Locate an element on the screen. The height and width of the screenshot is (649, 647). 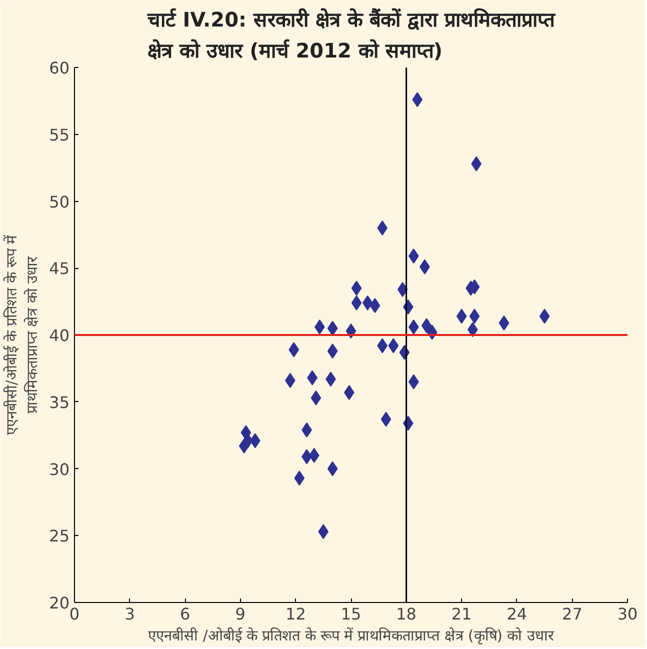
chart-title: चार्ट IV.20: सरकारी क्षेत्र के बैंकों द्वारा प्राथमिकताप्राप्त क्षेत्र को उधार (मार्च 2012 को समाप्त) is located at coordinates (351, 34).